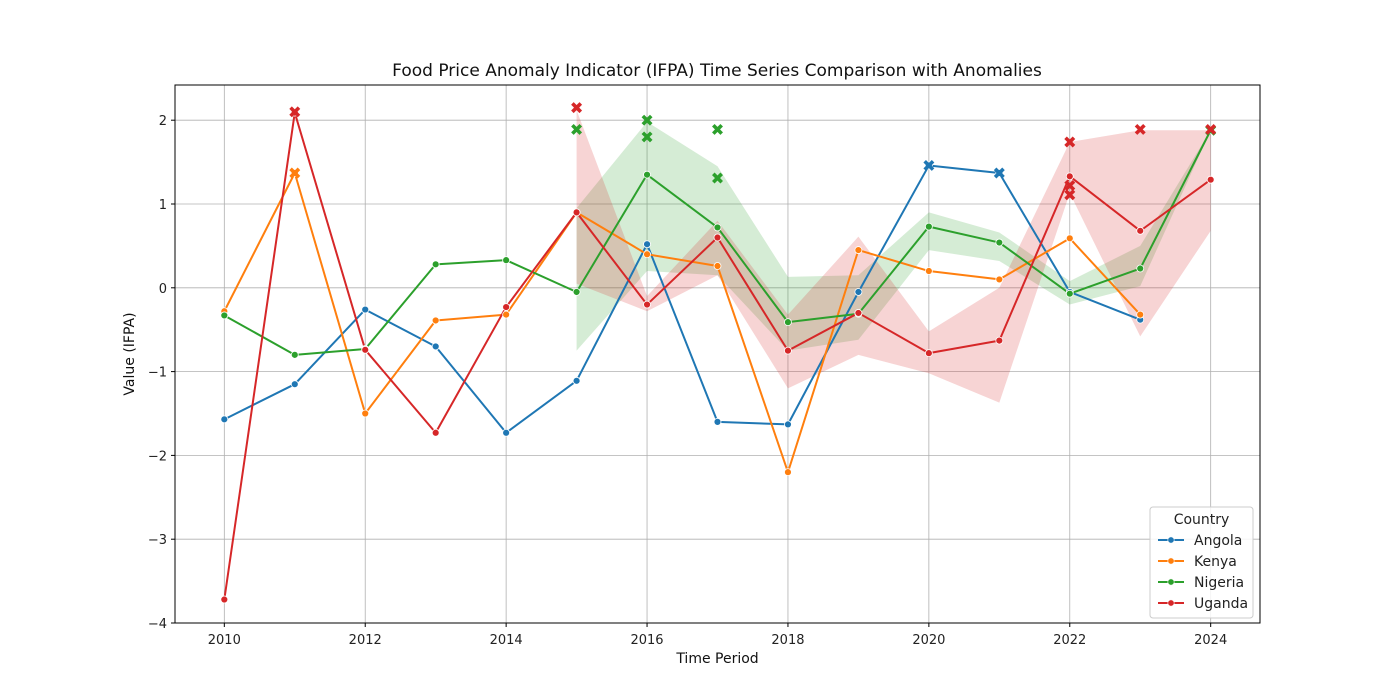 The image size is (1400, 700). I want to click on legend-label: Angola, so click(1218, 541).